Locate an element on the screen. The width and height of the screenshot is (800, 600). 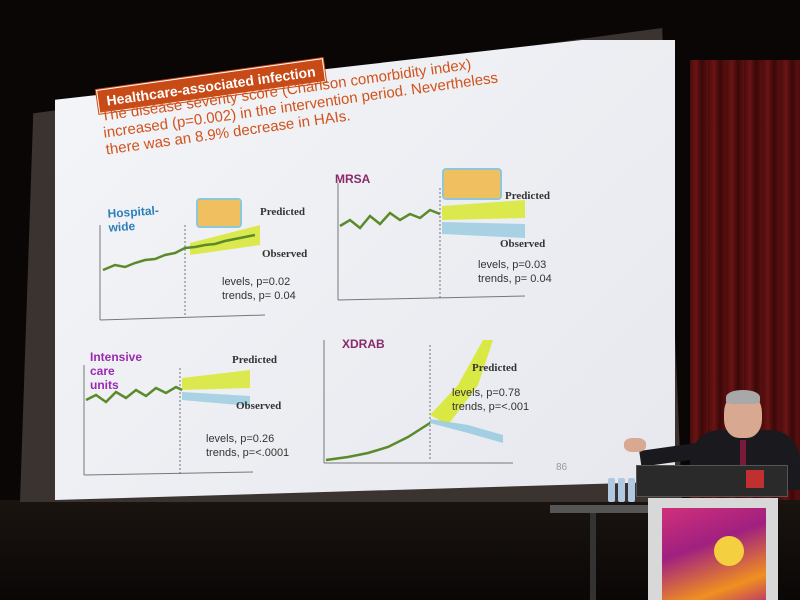
panel-title: Intensive care units is located at coordinates (116, 371).